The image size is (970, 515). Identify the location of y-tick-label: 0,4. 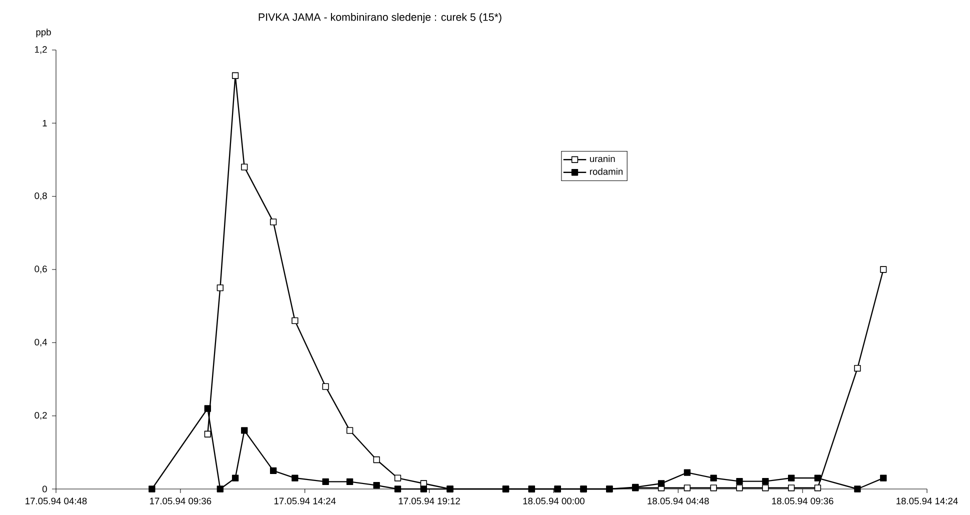
(41, 342).